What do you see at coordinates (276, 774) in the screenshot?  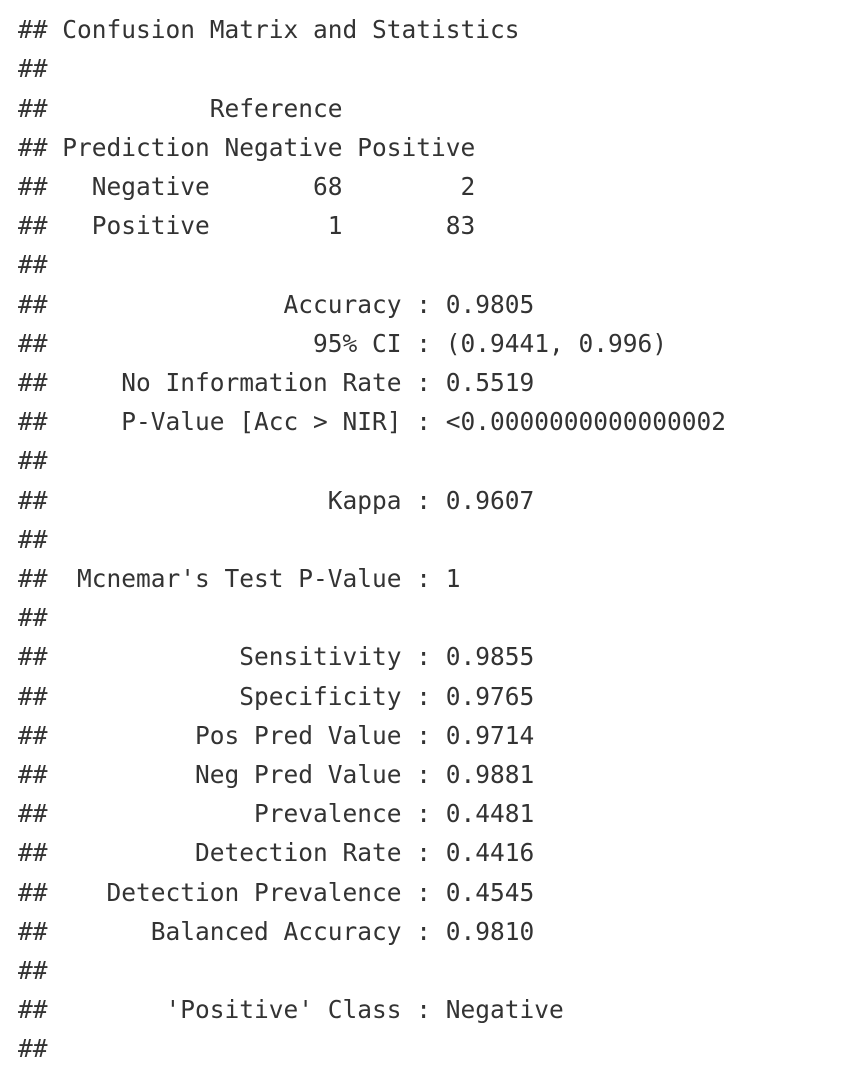 I see `output-line-neg-pred-value: ## Neg Pred Value : 0.9881` at bounding box center [276, 774].